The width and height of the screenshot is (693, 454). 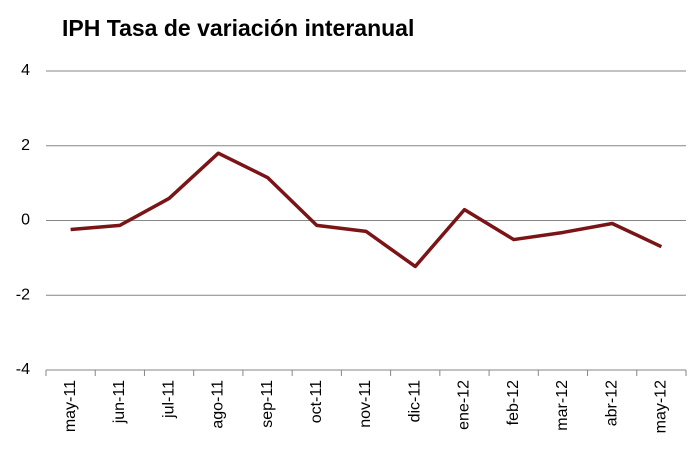 What do you see at coordinates (562, 405) in the screenshot?
I see `x-tick-label: mar-12` at bounding box center [562, 405].